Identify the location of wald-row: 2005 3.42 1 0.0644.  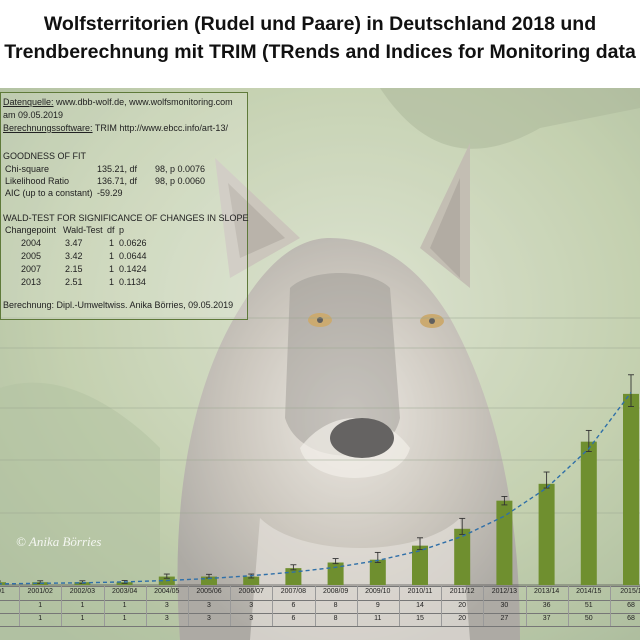
(84, 256).